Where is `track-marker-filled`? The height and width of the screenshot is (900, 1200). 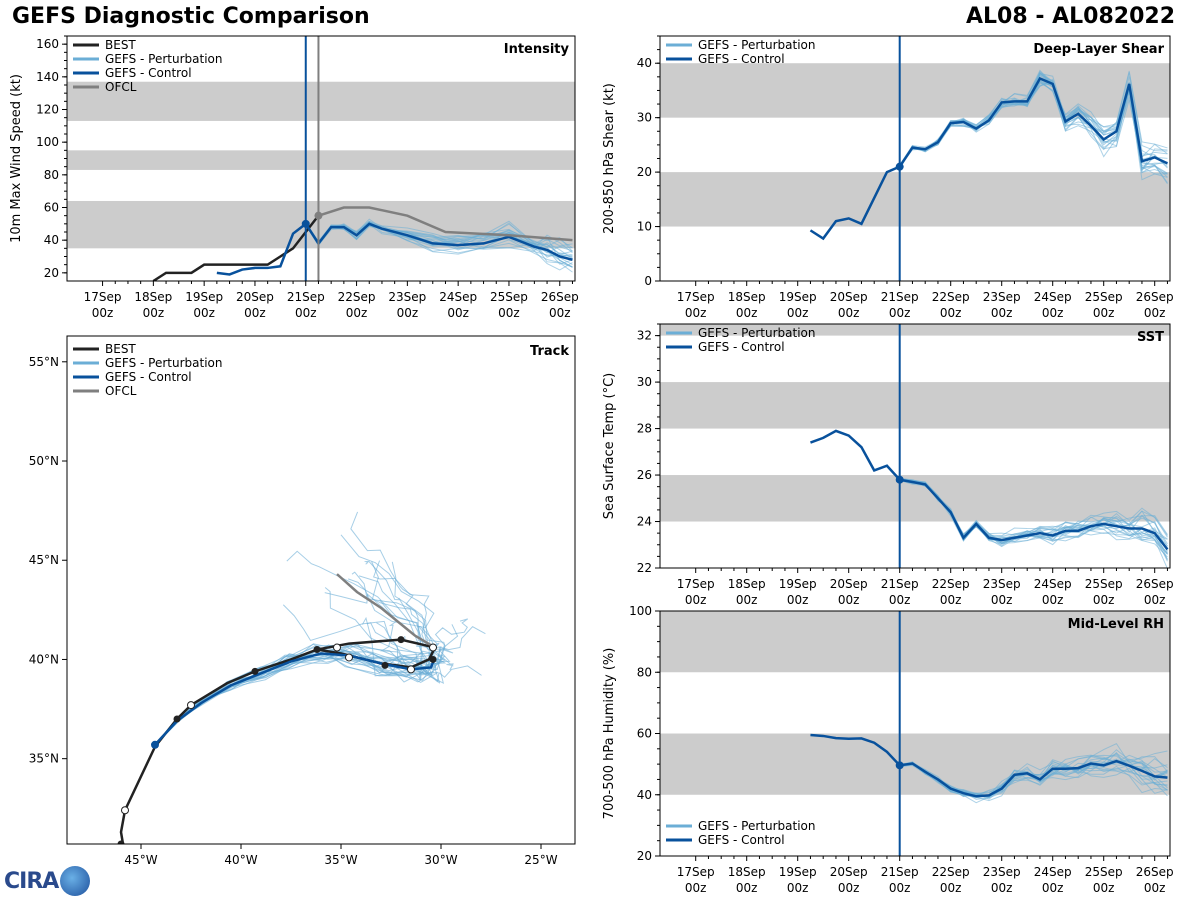
track-marker-filled is located at coordinates (255, 671).